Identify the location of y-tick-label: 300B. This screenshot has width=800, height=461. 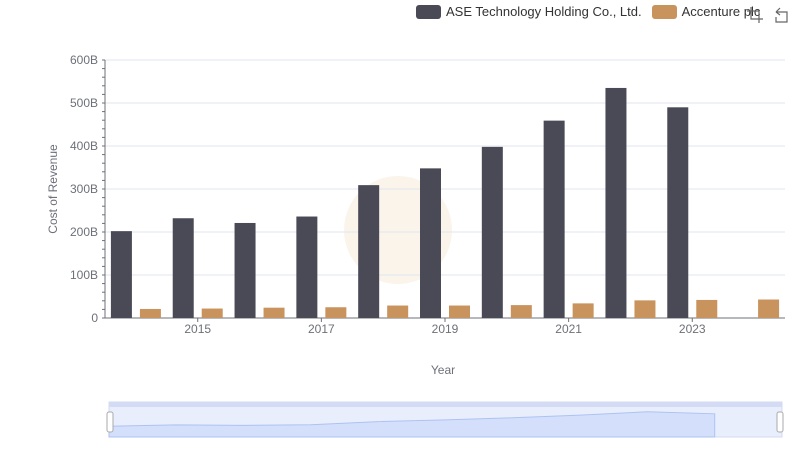
(84, 189).